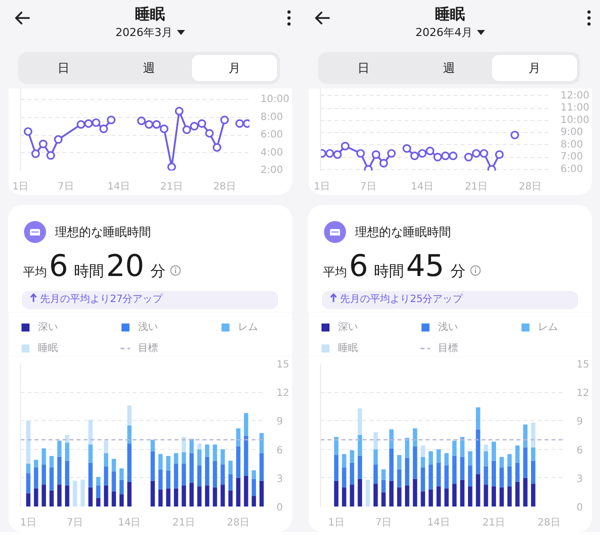 This screenshot has height=535, width=600. What do you see at coordinates (579, 508) in the screenshot?
I see `y-tick-label: 0` at bounding box center [579, 508].